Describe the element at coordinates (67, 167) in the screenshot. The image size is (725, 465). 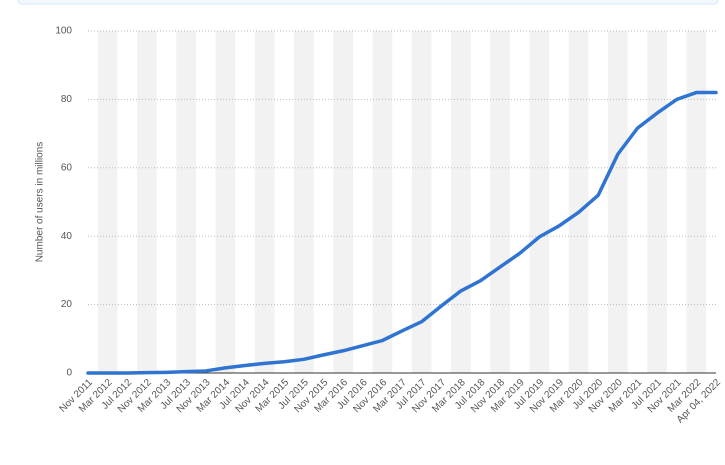
I see `y-tick-label: 60` at that location.